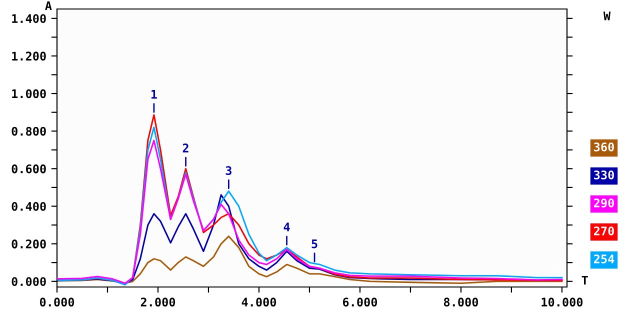  I want to click on annotation: 2, so click(185, 148).